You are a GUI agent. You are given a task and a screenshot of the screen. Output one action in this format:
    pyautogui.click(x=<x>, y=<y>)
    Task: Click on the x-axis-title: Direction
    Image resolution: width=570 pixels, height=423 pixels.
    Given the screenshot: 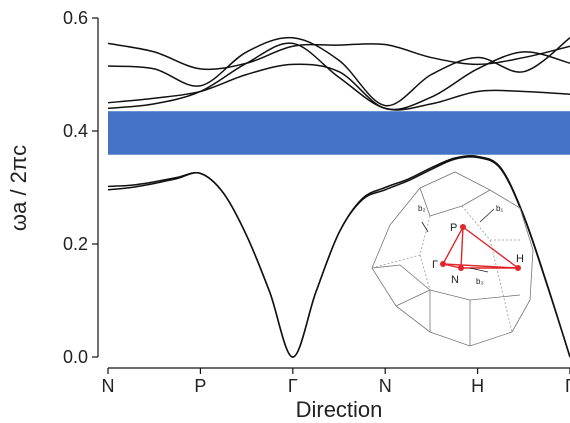 What is the action you would take?
    pyautogui.click(x=339, y=409)
    